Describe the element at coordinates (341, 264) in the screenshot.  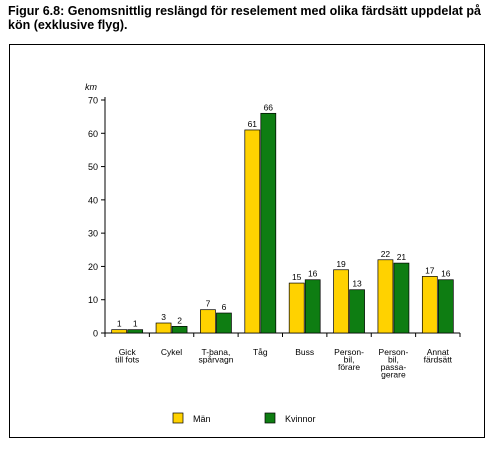
I see `data-label: 19` at that location.